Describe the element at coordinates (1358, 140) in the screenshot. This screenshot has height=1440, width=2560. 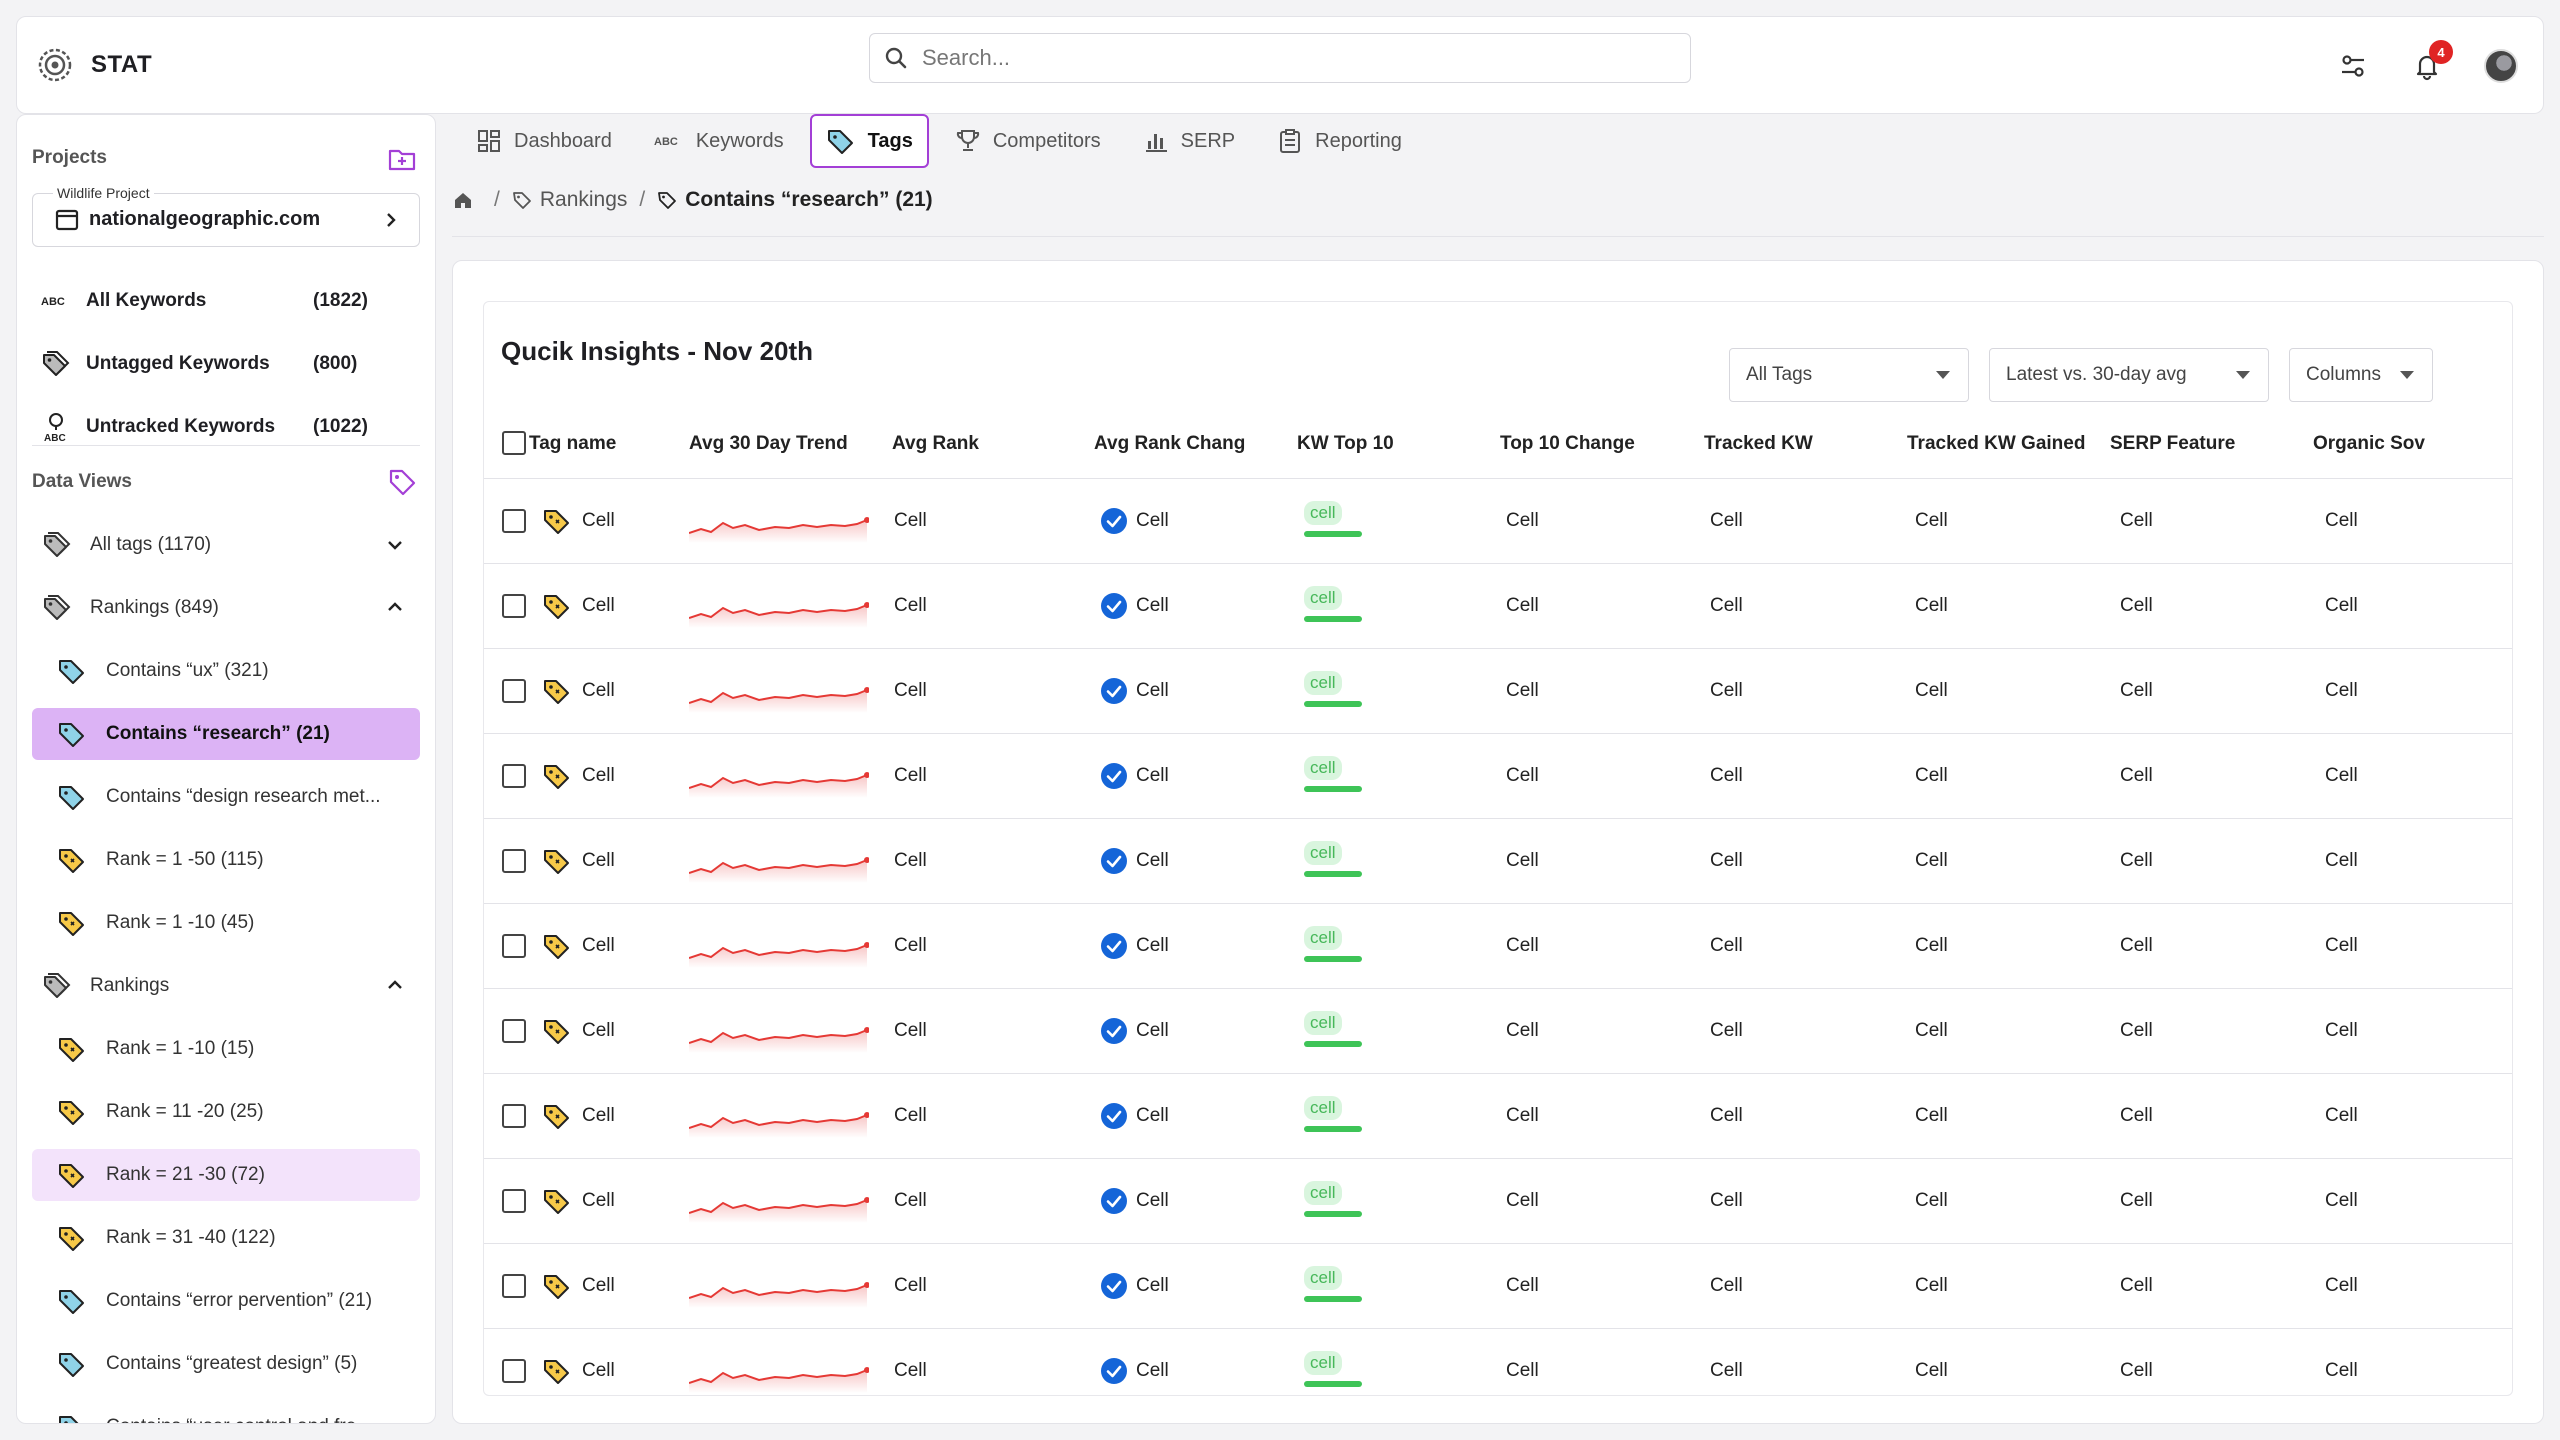
I see `tab-label: Reporting` at that location.